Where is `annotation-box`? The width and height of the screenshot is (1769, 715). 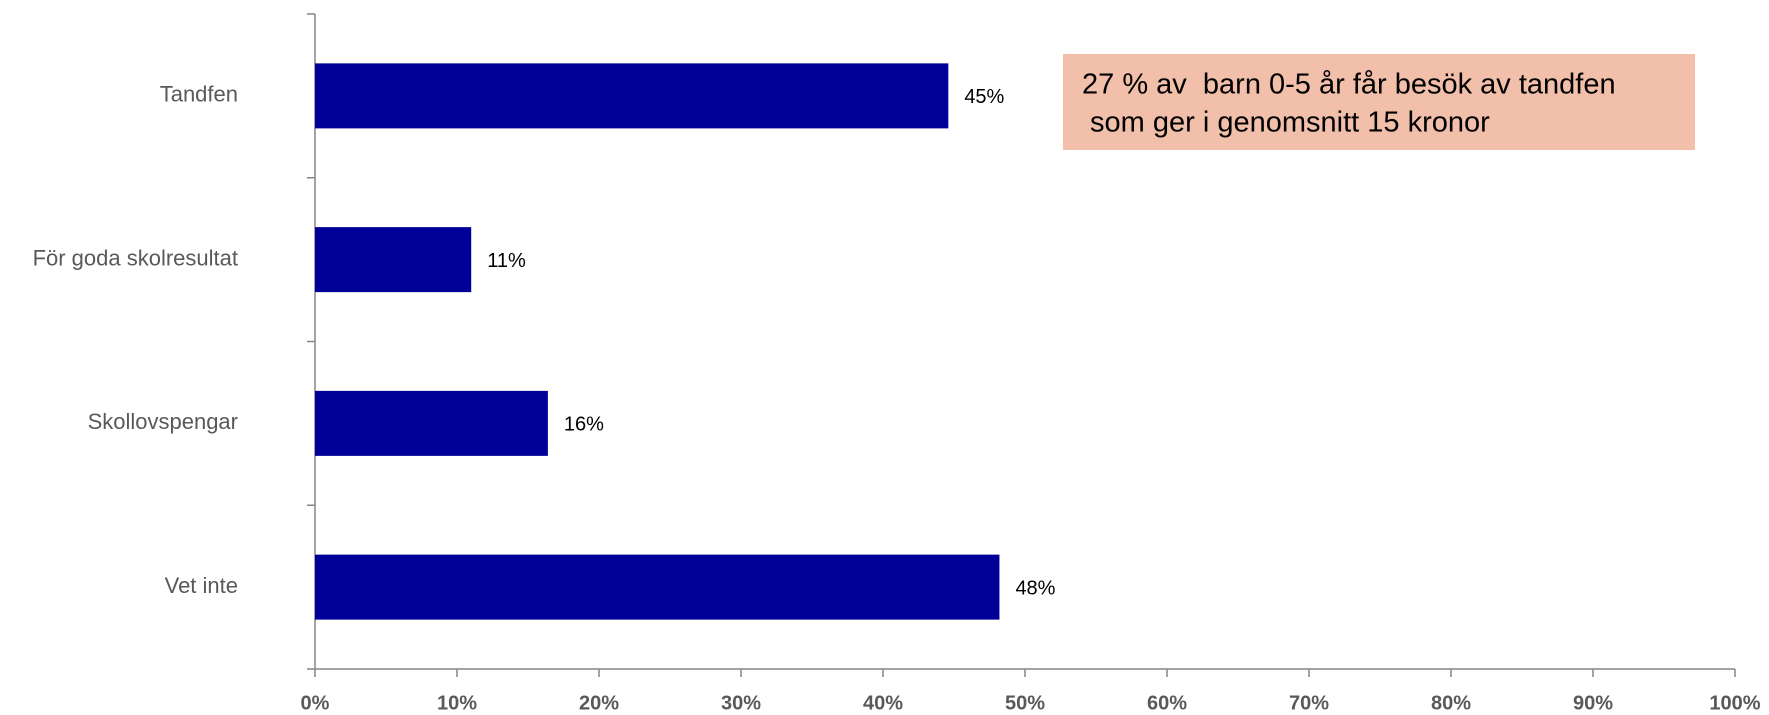 annotation-box is located at coordinates (1379, 102).